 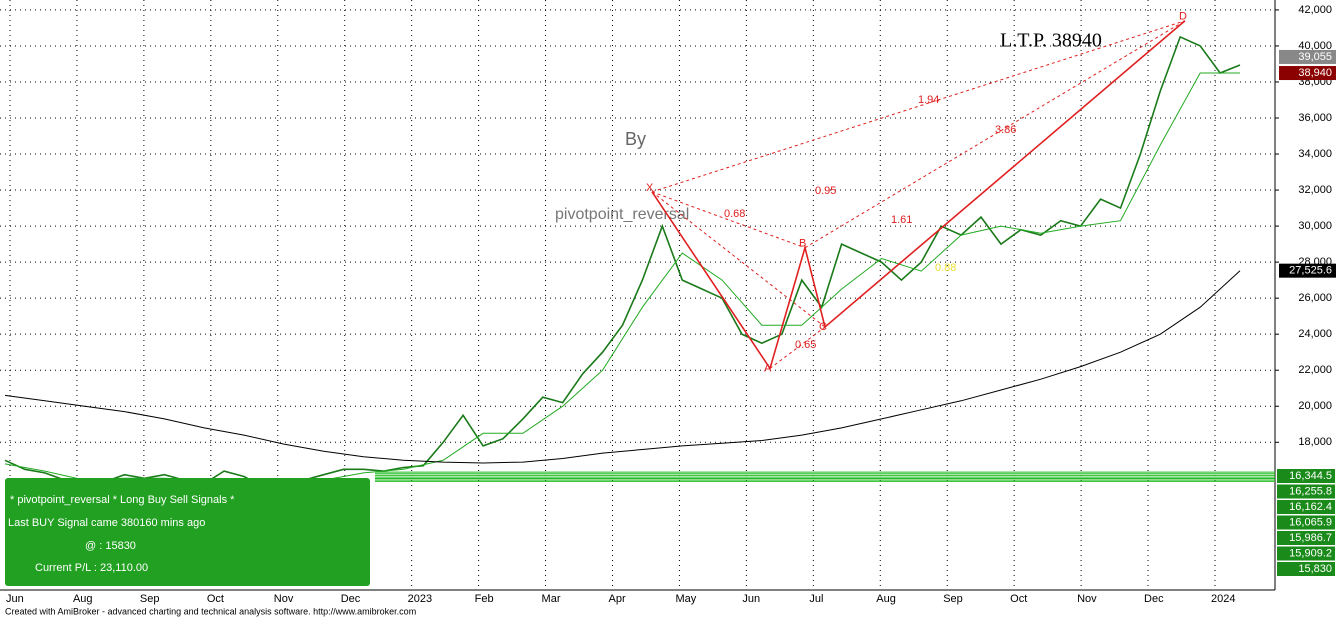 What do you see at coordinates (1315, 370) in the screenshot?
I see `y-tick-label: 22,000` at bounding box center [1315, 370].